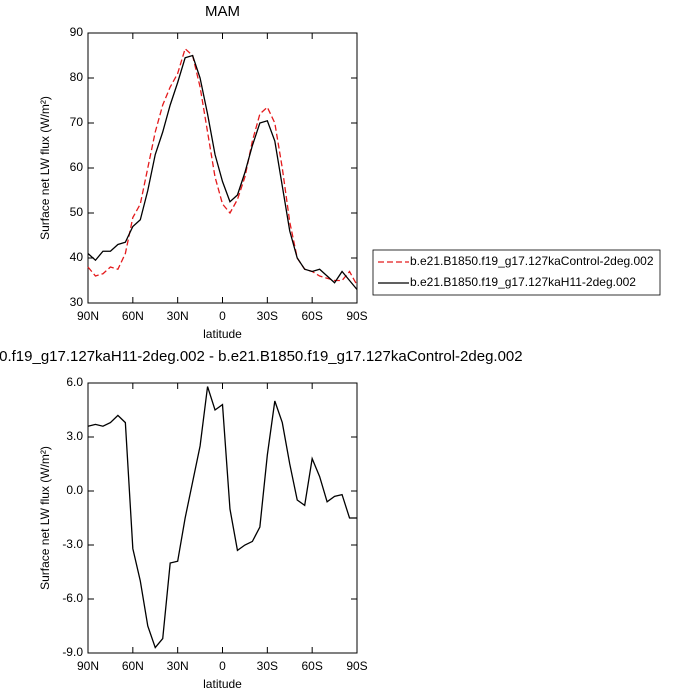  What do you see at coordinates (523, 282) in the screenshot?
I see `legend-label: b.e21.B1850.f19_g17.127kaH11-2deg.002` at bounding box center [523, 282].